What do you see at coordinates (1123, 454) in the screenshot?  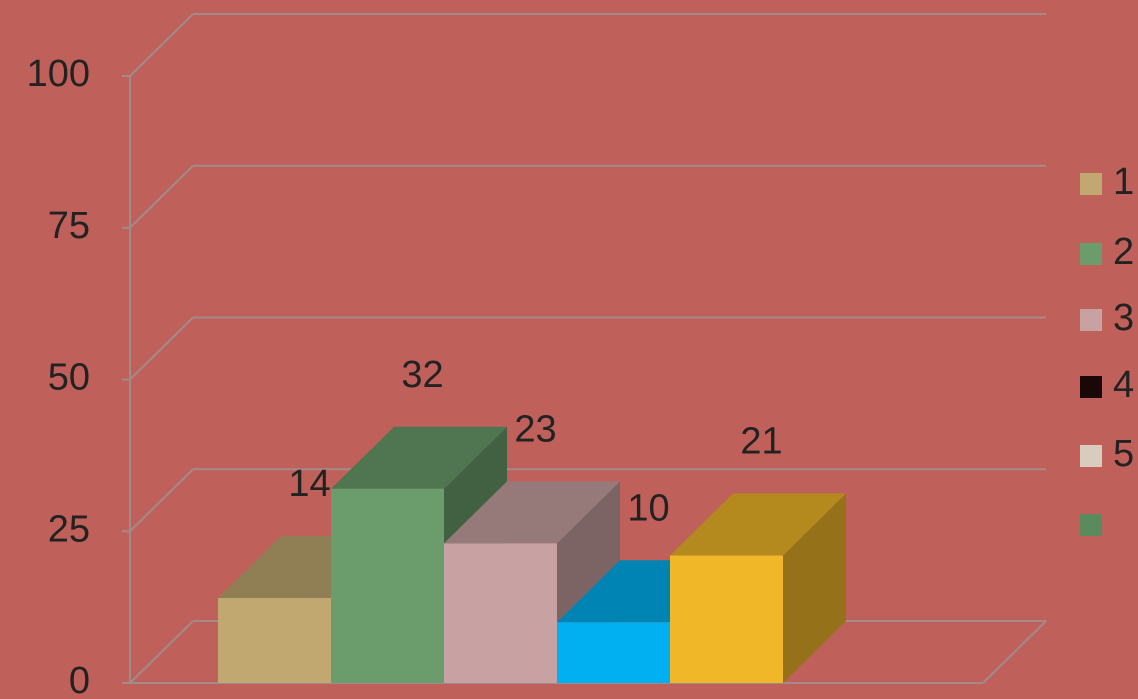 I see `legend-label: 5` at bounding box center [1123, 454].